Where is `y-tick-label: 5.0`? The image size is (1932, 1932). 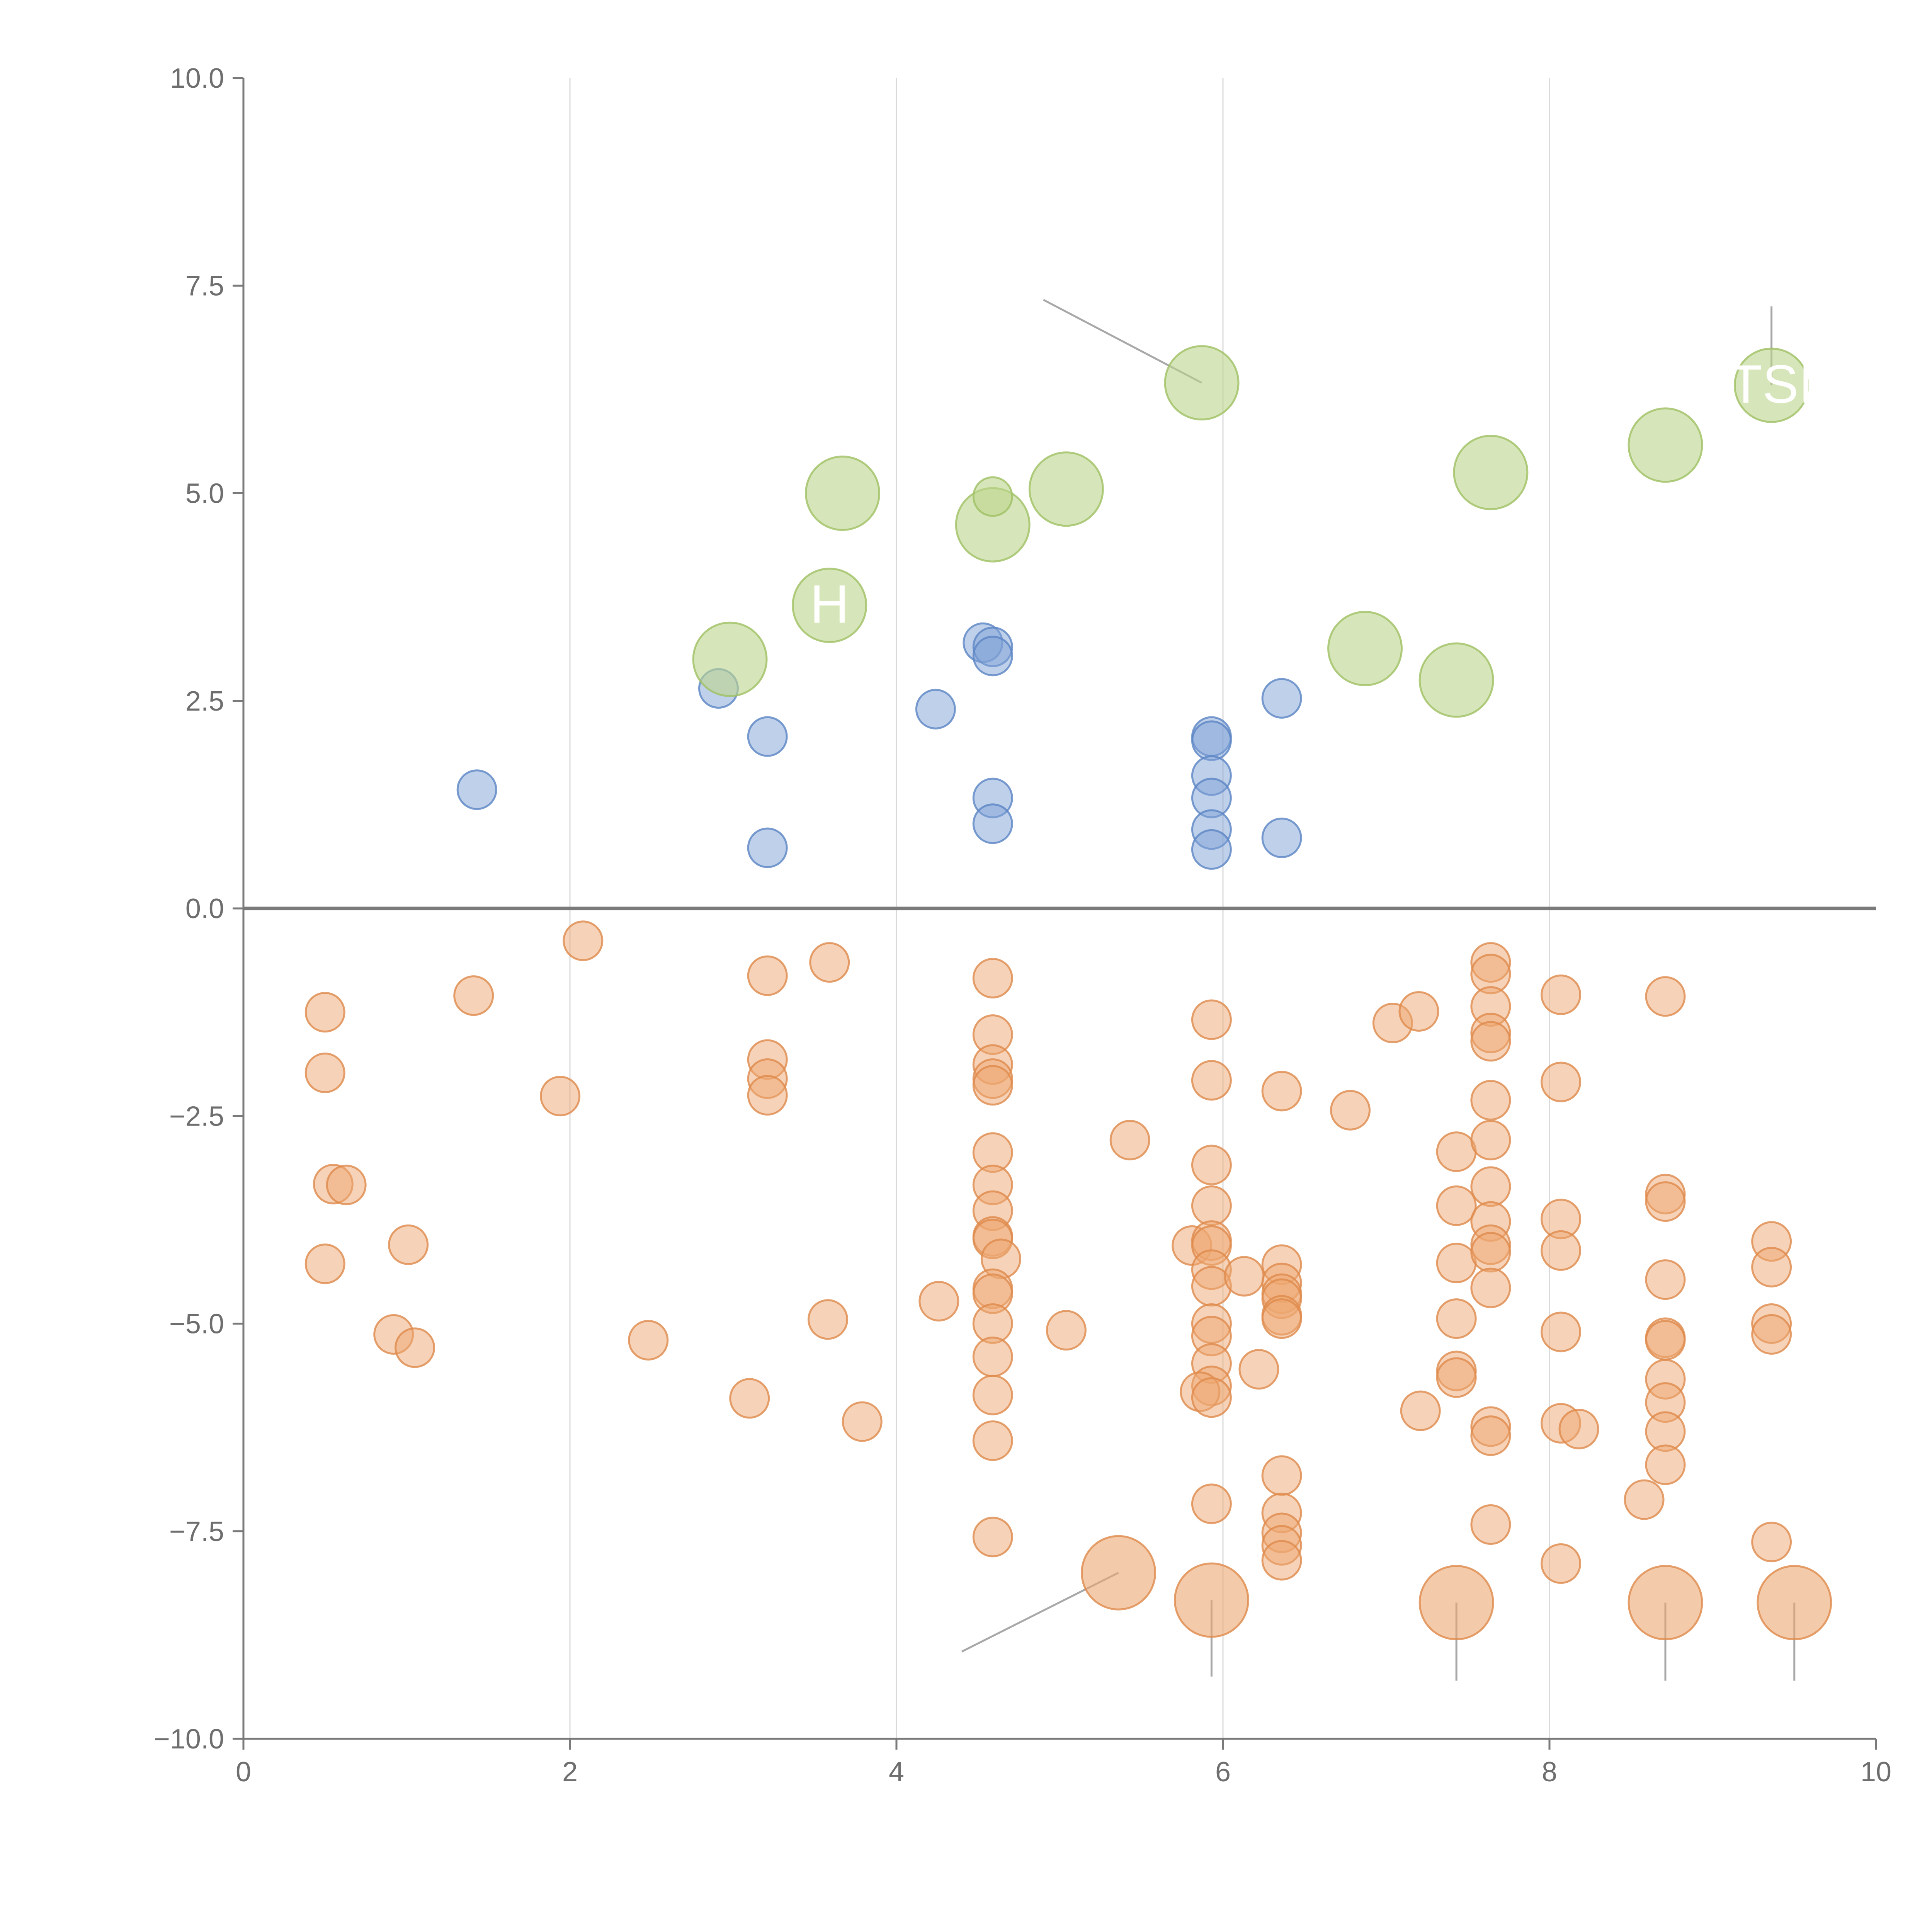
y-tick-label: 5.0 is located at coordinates (205, 493).